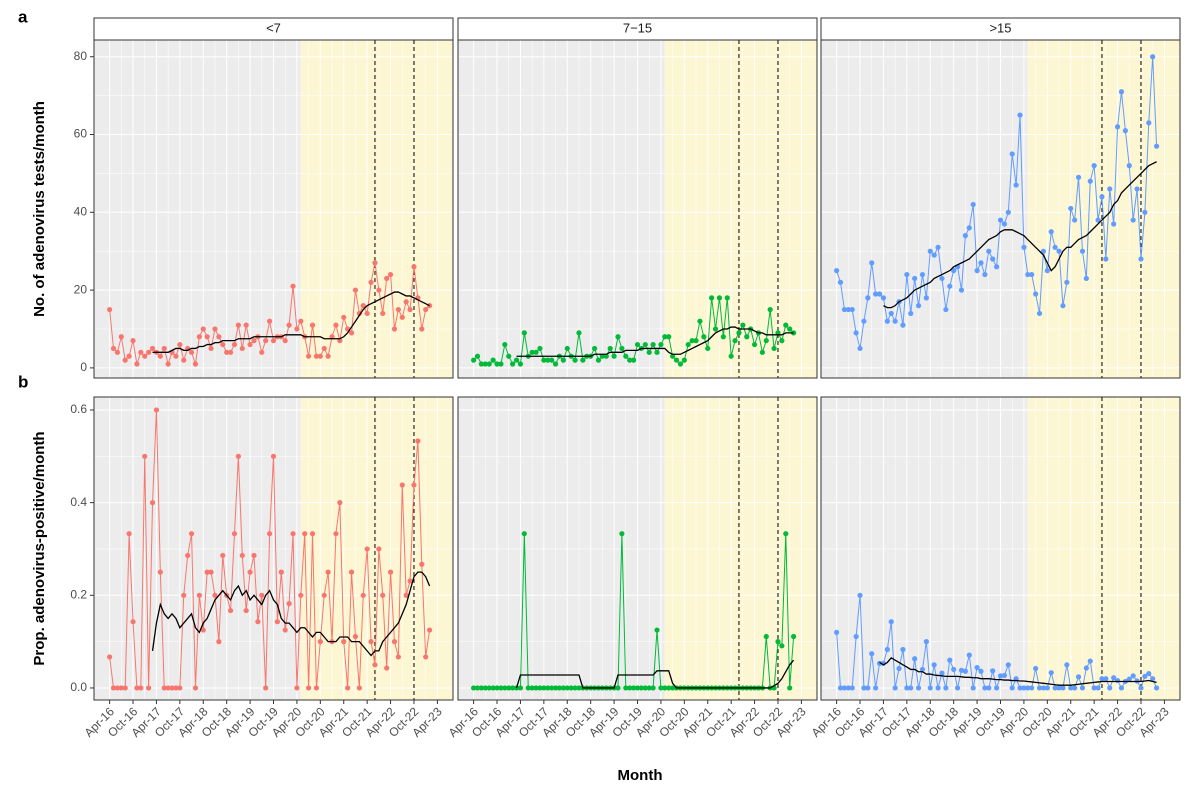  I want to click on row-tag: a, so click(23, 16).